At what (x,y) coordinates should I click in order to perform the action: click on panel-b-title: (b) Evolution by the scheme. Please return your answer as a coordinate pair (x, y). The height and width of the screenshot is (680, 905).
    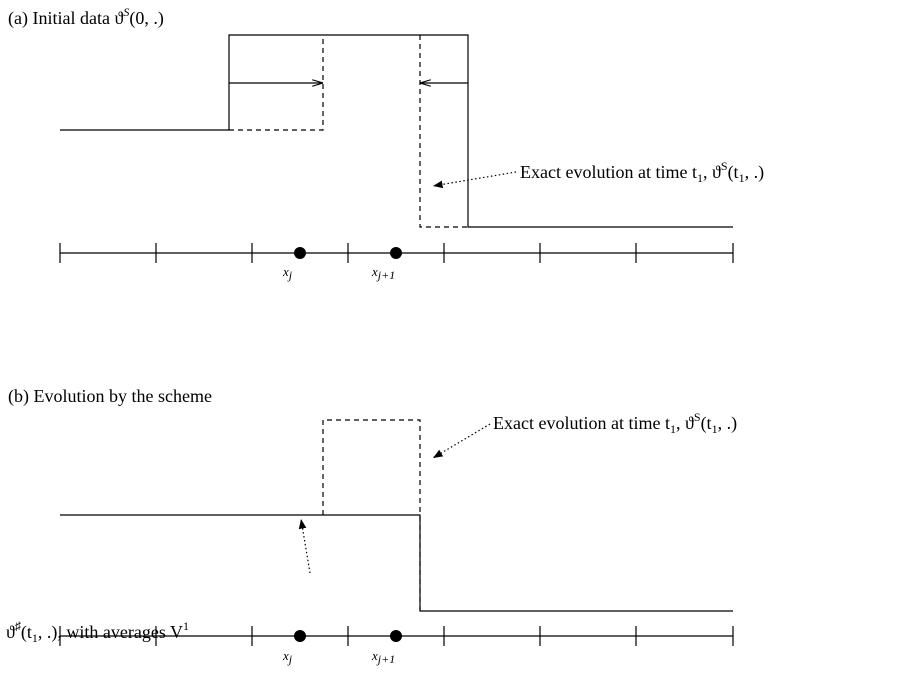
    Looking at the image, I should click on (110, 396).